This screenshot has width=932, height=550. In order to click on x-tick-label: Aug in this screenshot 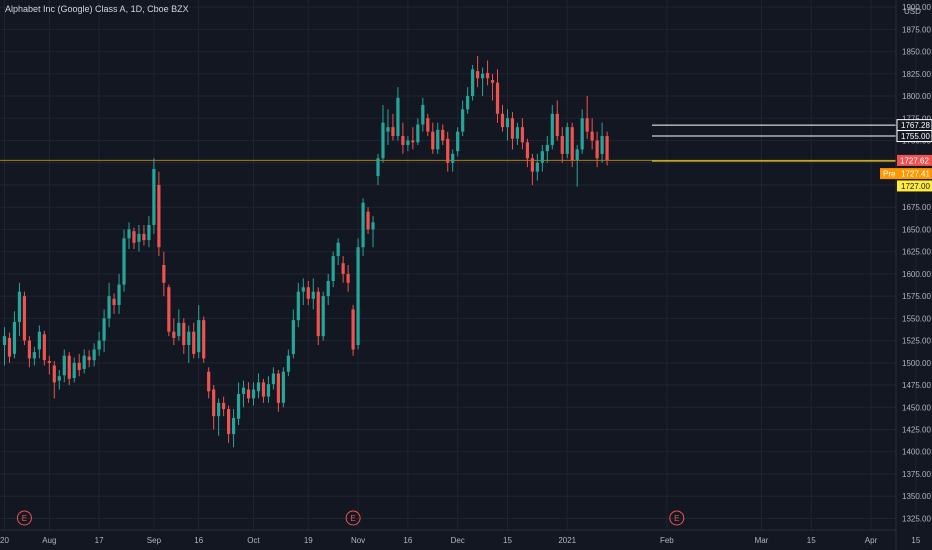, I will do `click(49, 540)`.